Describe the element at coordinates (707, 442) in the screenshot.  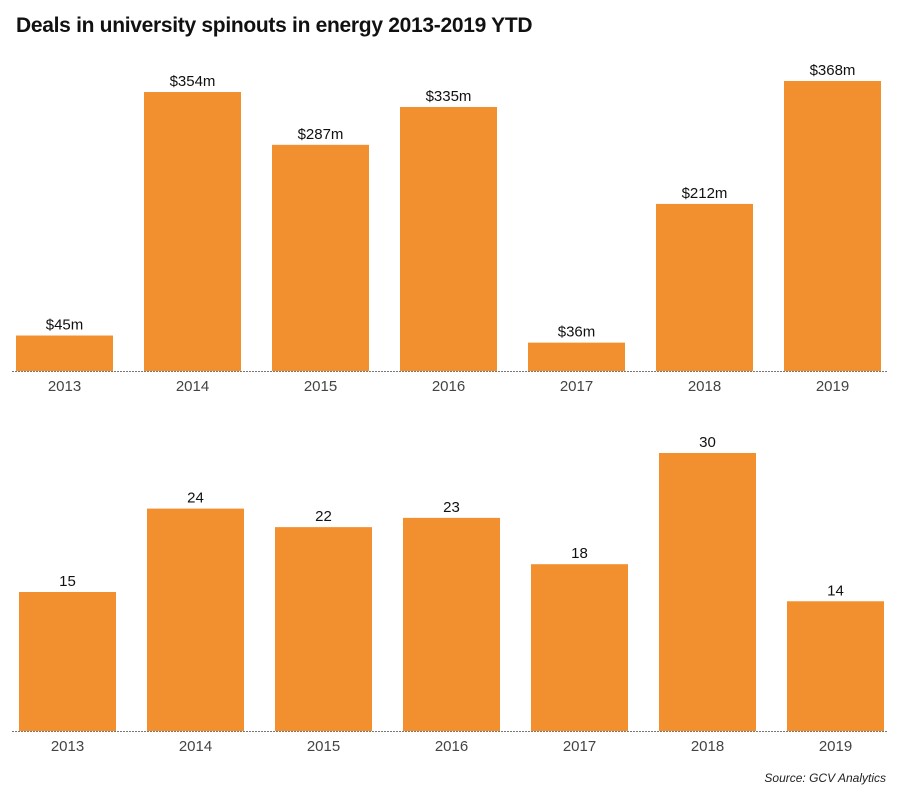
I see `data-label: 30` at that location.